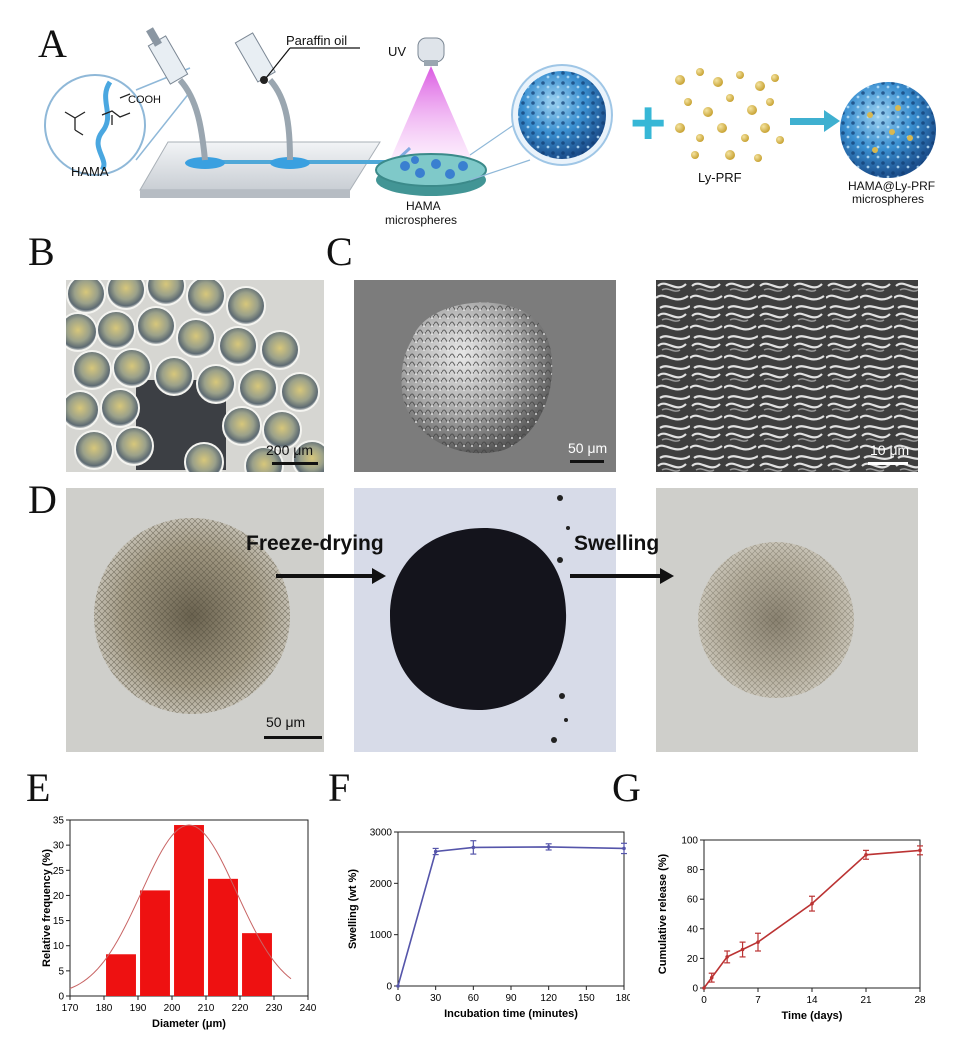  What do you see at coordinates (308, 1008) in the screenshot?
I see `x-tick-label: 240` at bounding box center [308, 1008].